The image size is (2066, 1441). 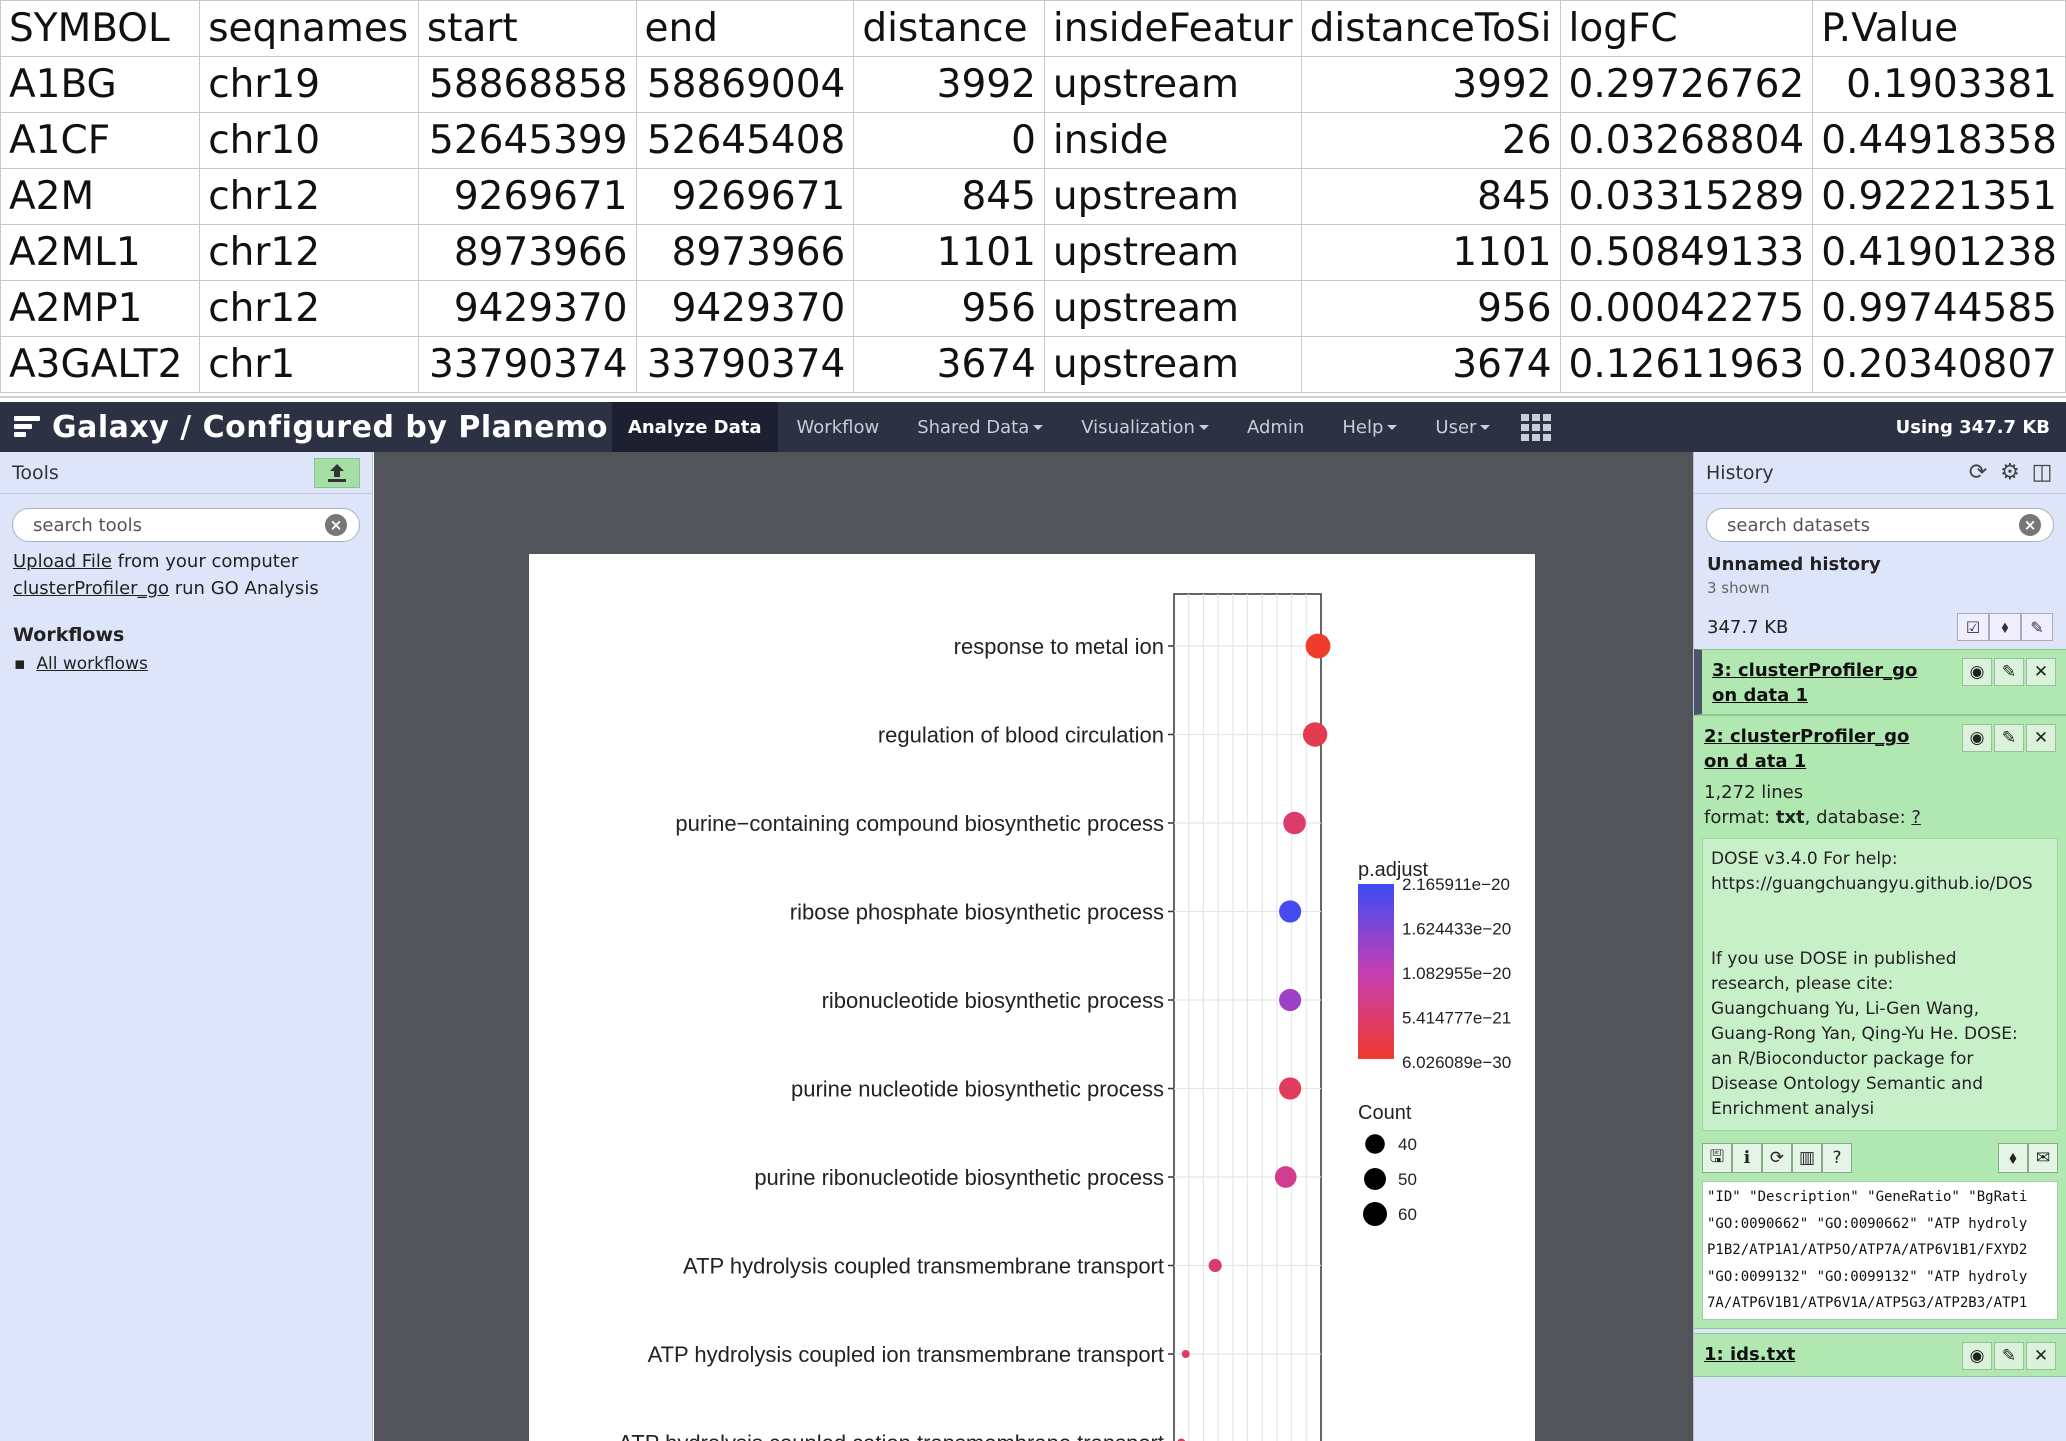 What do you see at coordinates (1686, 364) in the screenshot?
I see `table-cell: 0.12611963` at bounding box center [1686, 364].